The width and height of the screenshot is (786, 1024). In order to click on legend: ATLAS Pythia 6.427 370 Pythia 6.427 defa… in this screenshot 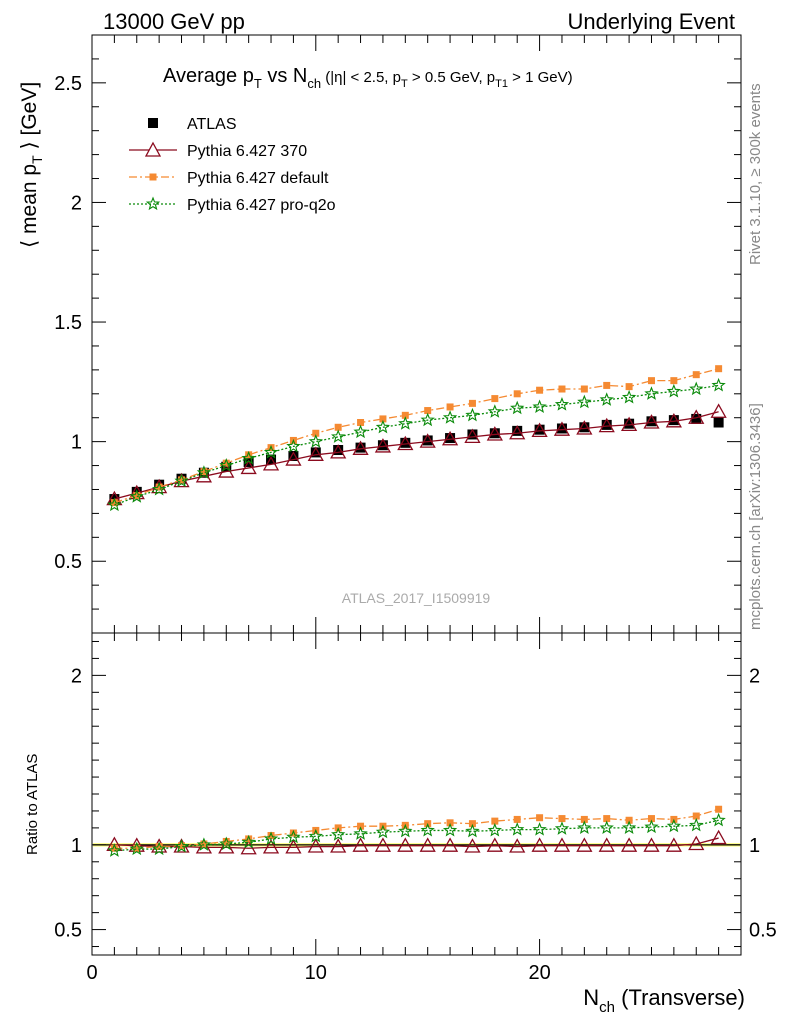, I will do `click(232, 165)`.